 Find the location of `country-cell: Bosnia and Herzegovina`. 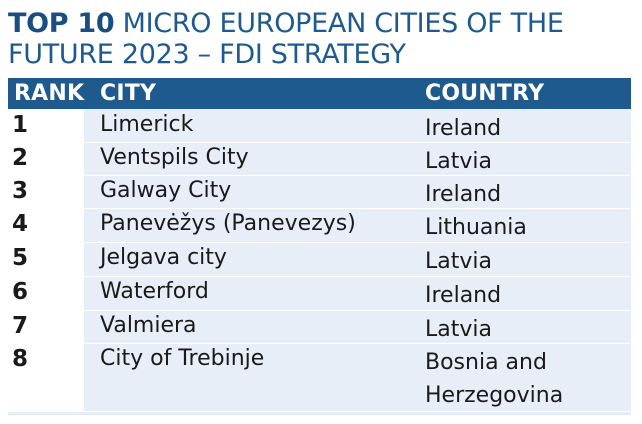

country-cell: Bosnia and Herzegovina is located at coordinates (494, 379).